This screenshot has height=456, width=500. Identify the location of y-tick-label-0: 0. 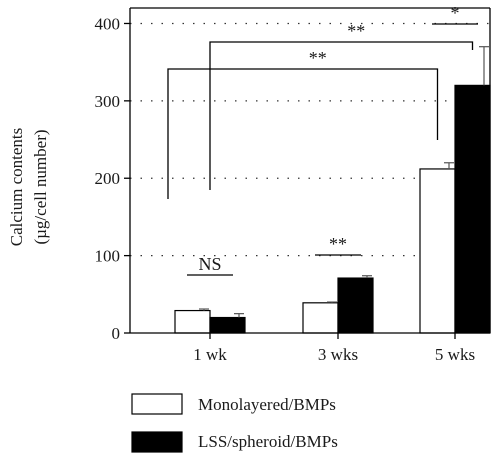
(116, 333).